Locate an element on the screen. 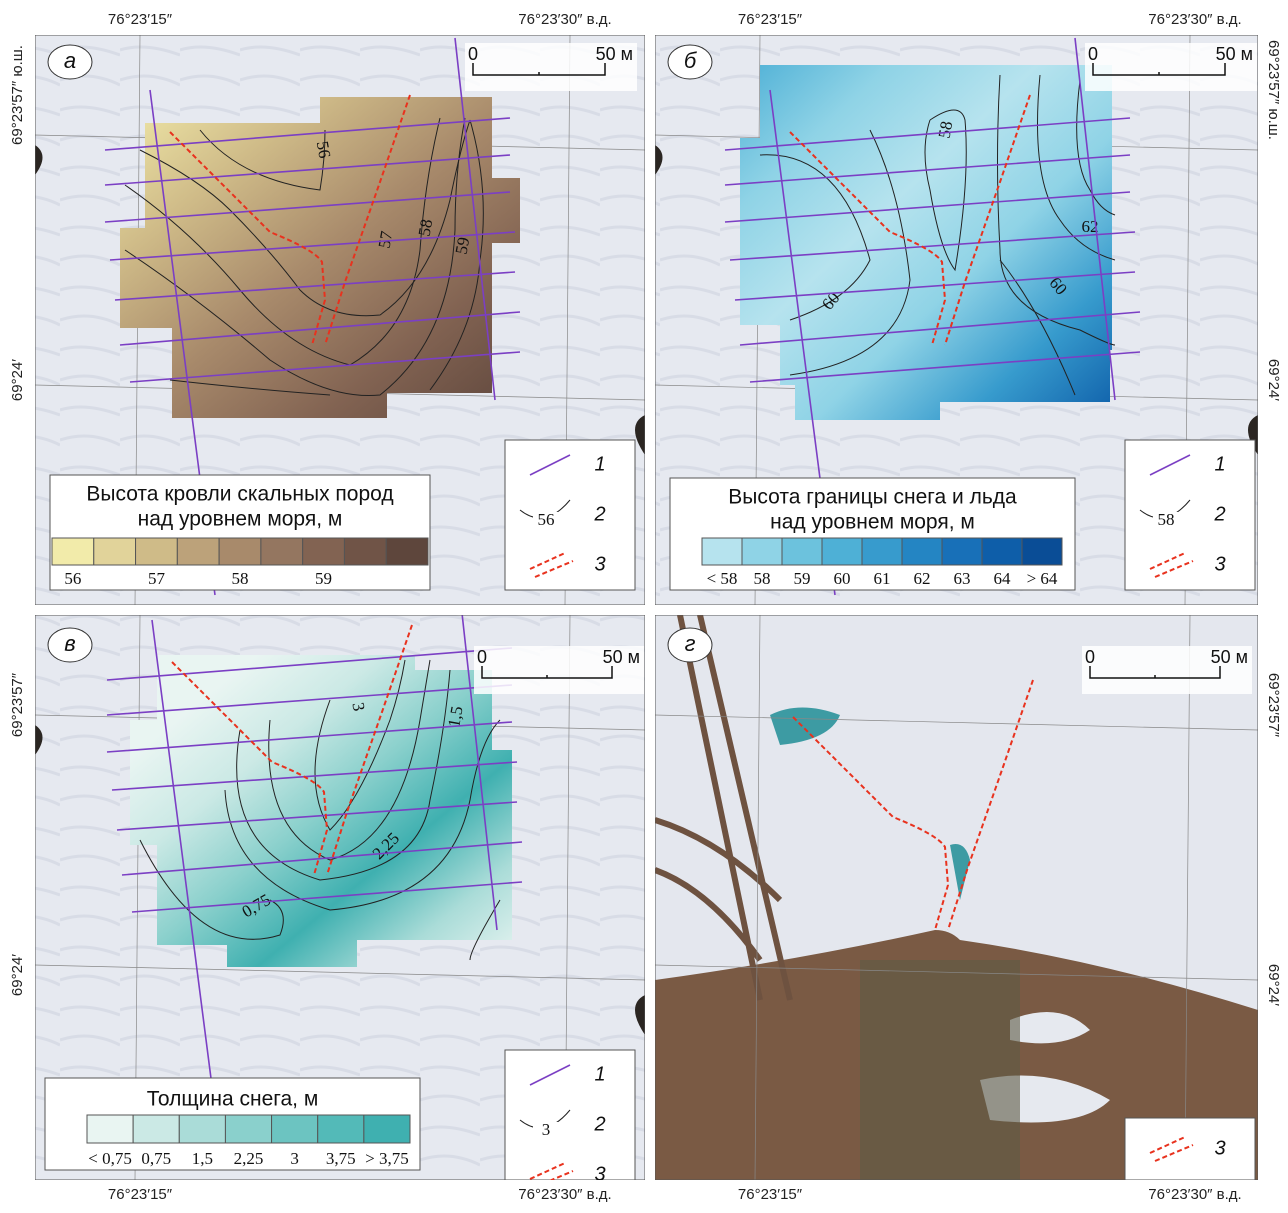 This screenshot has width=1288, height=1213. contour-label: 1,5 is located at coordinates (455, 717).